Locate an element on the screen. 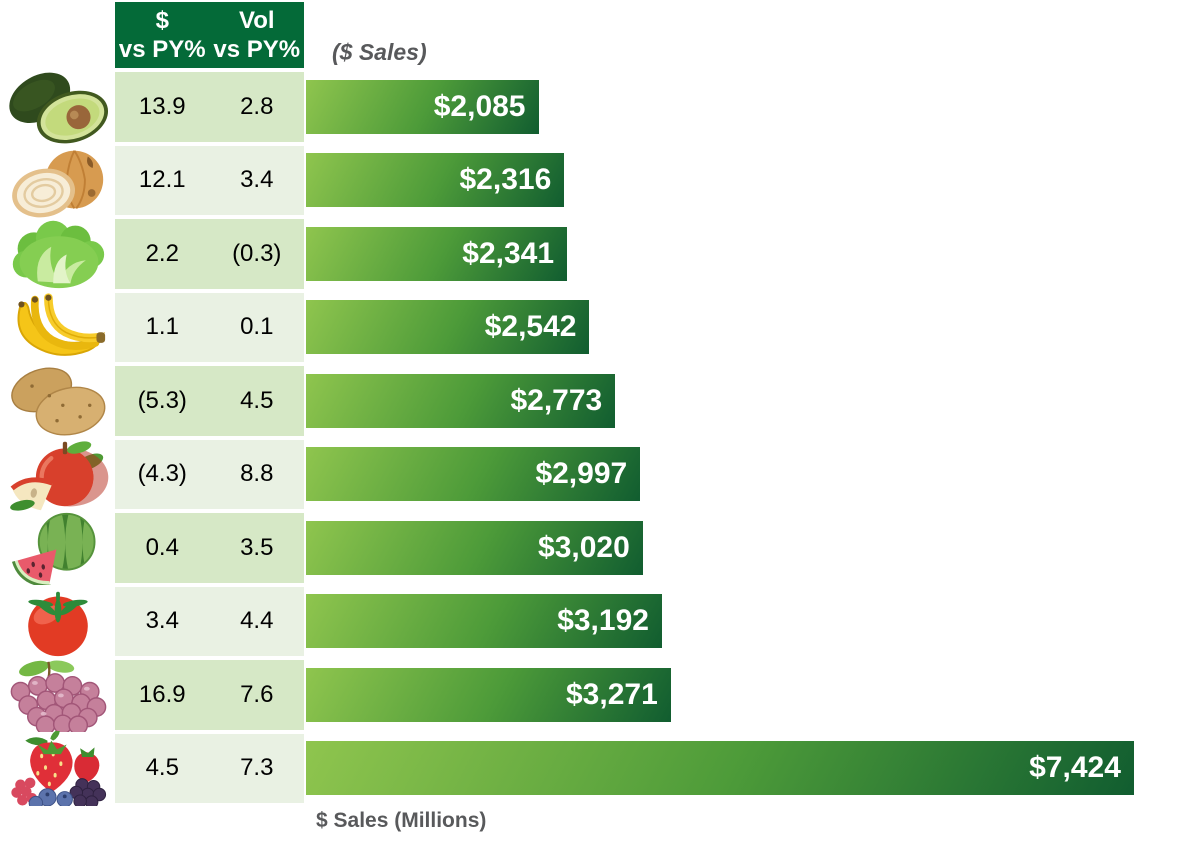  metrics-cell: 4.5 7.3 is located at coordinates (209, 768).